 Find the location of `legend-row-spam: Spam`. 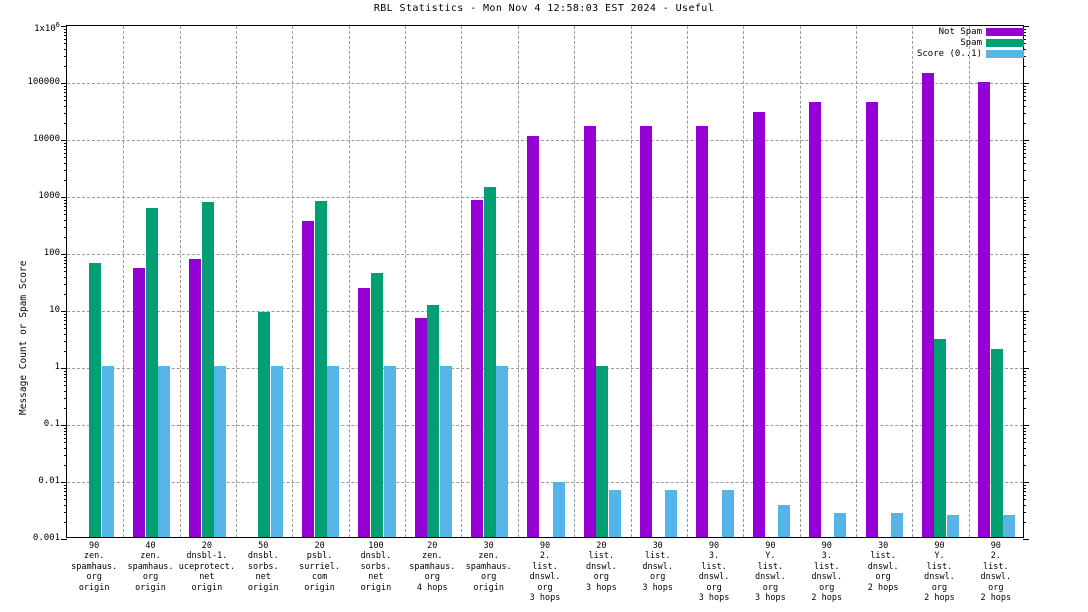

legend-row-spam: Spam is located at coordinates (945, 43).